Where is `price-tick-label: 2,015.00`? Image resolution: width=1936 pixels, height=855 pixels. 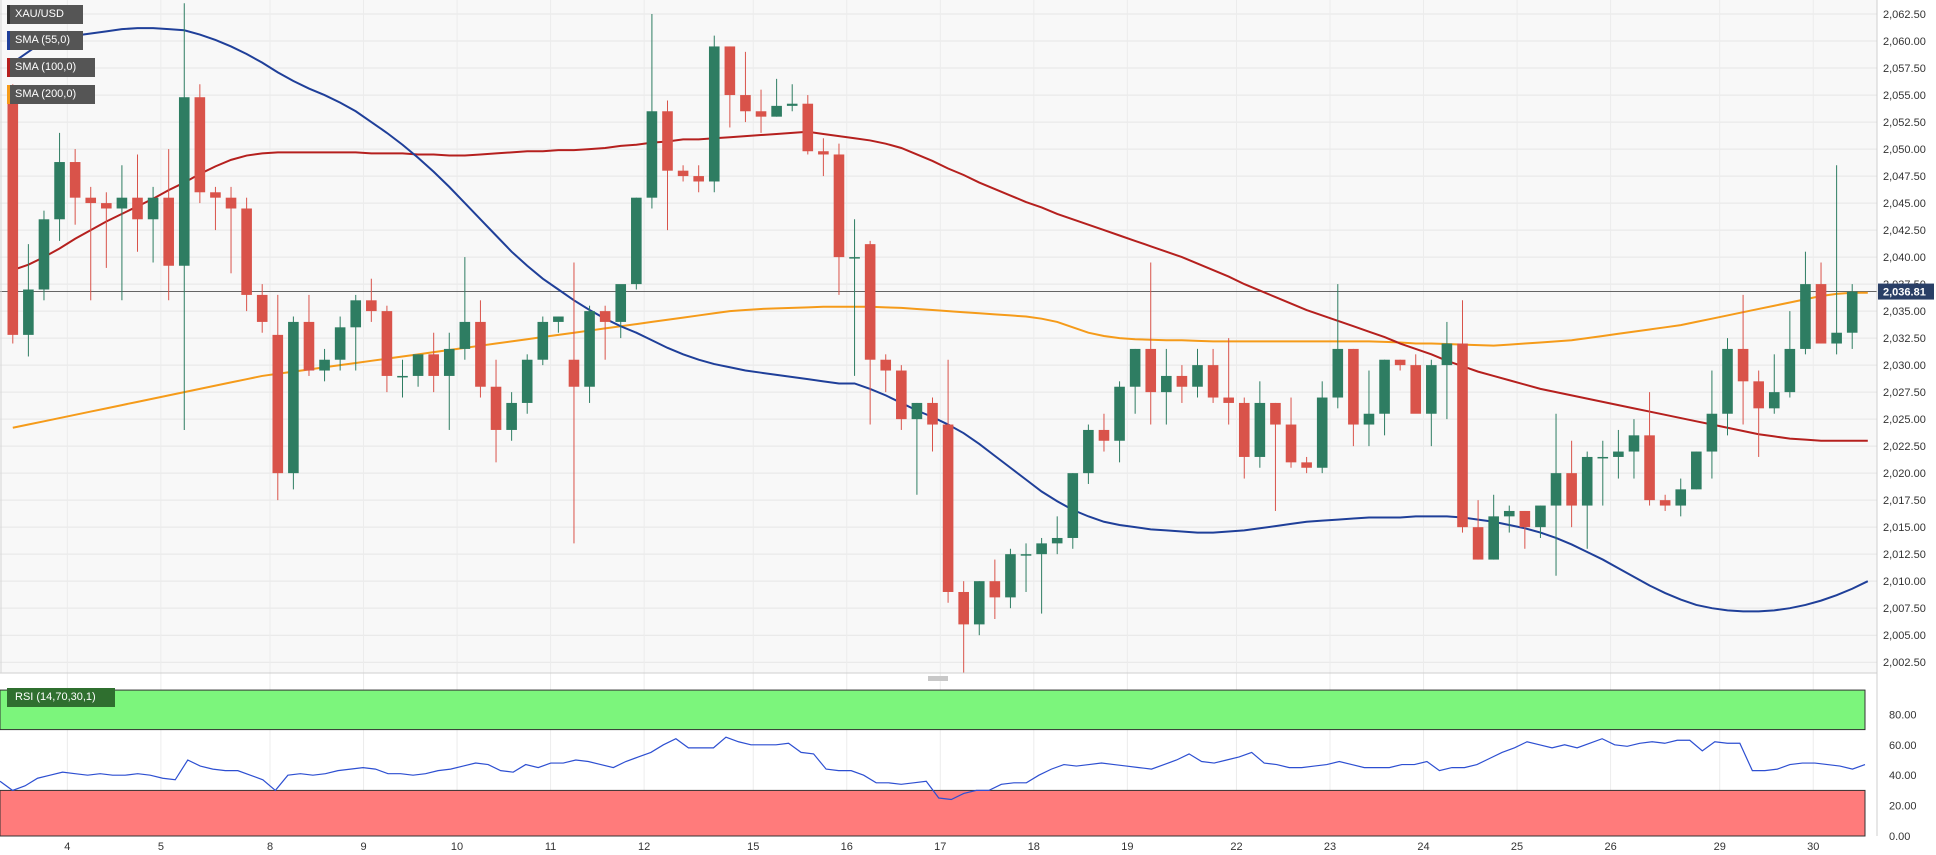 price-tick-label: 2,015.00 is located at coordinates (1904, 528).